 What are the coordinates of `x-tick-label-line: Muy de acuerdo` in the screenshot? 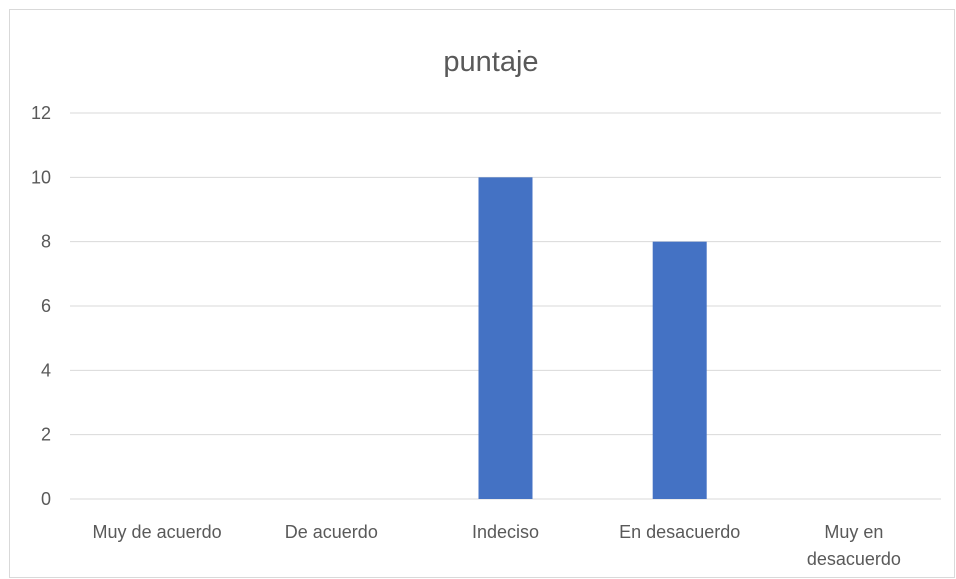 It's located at (157, 532).